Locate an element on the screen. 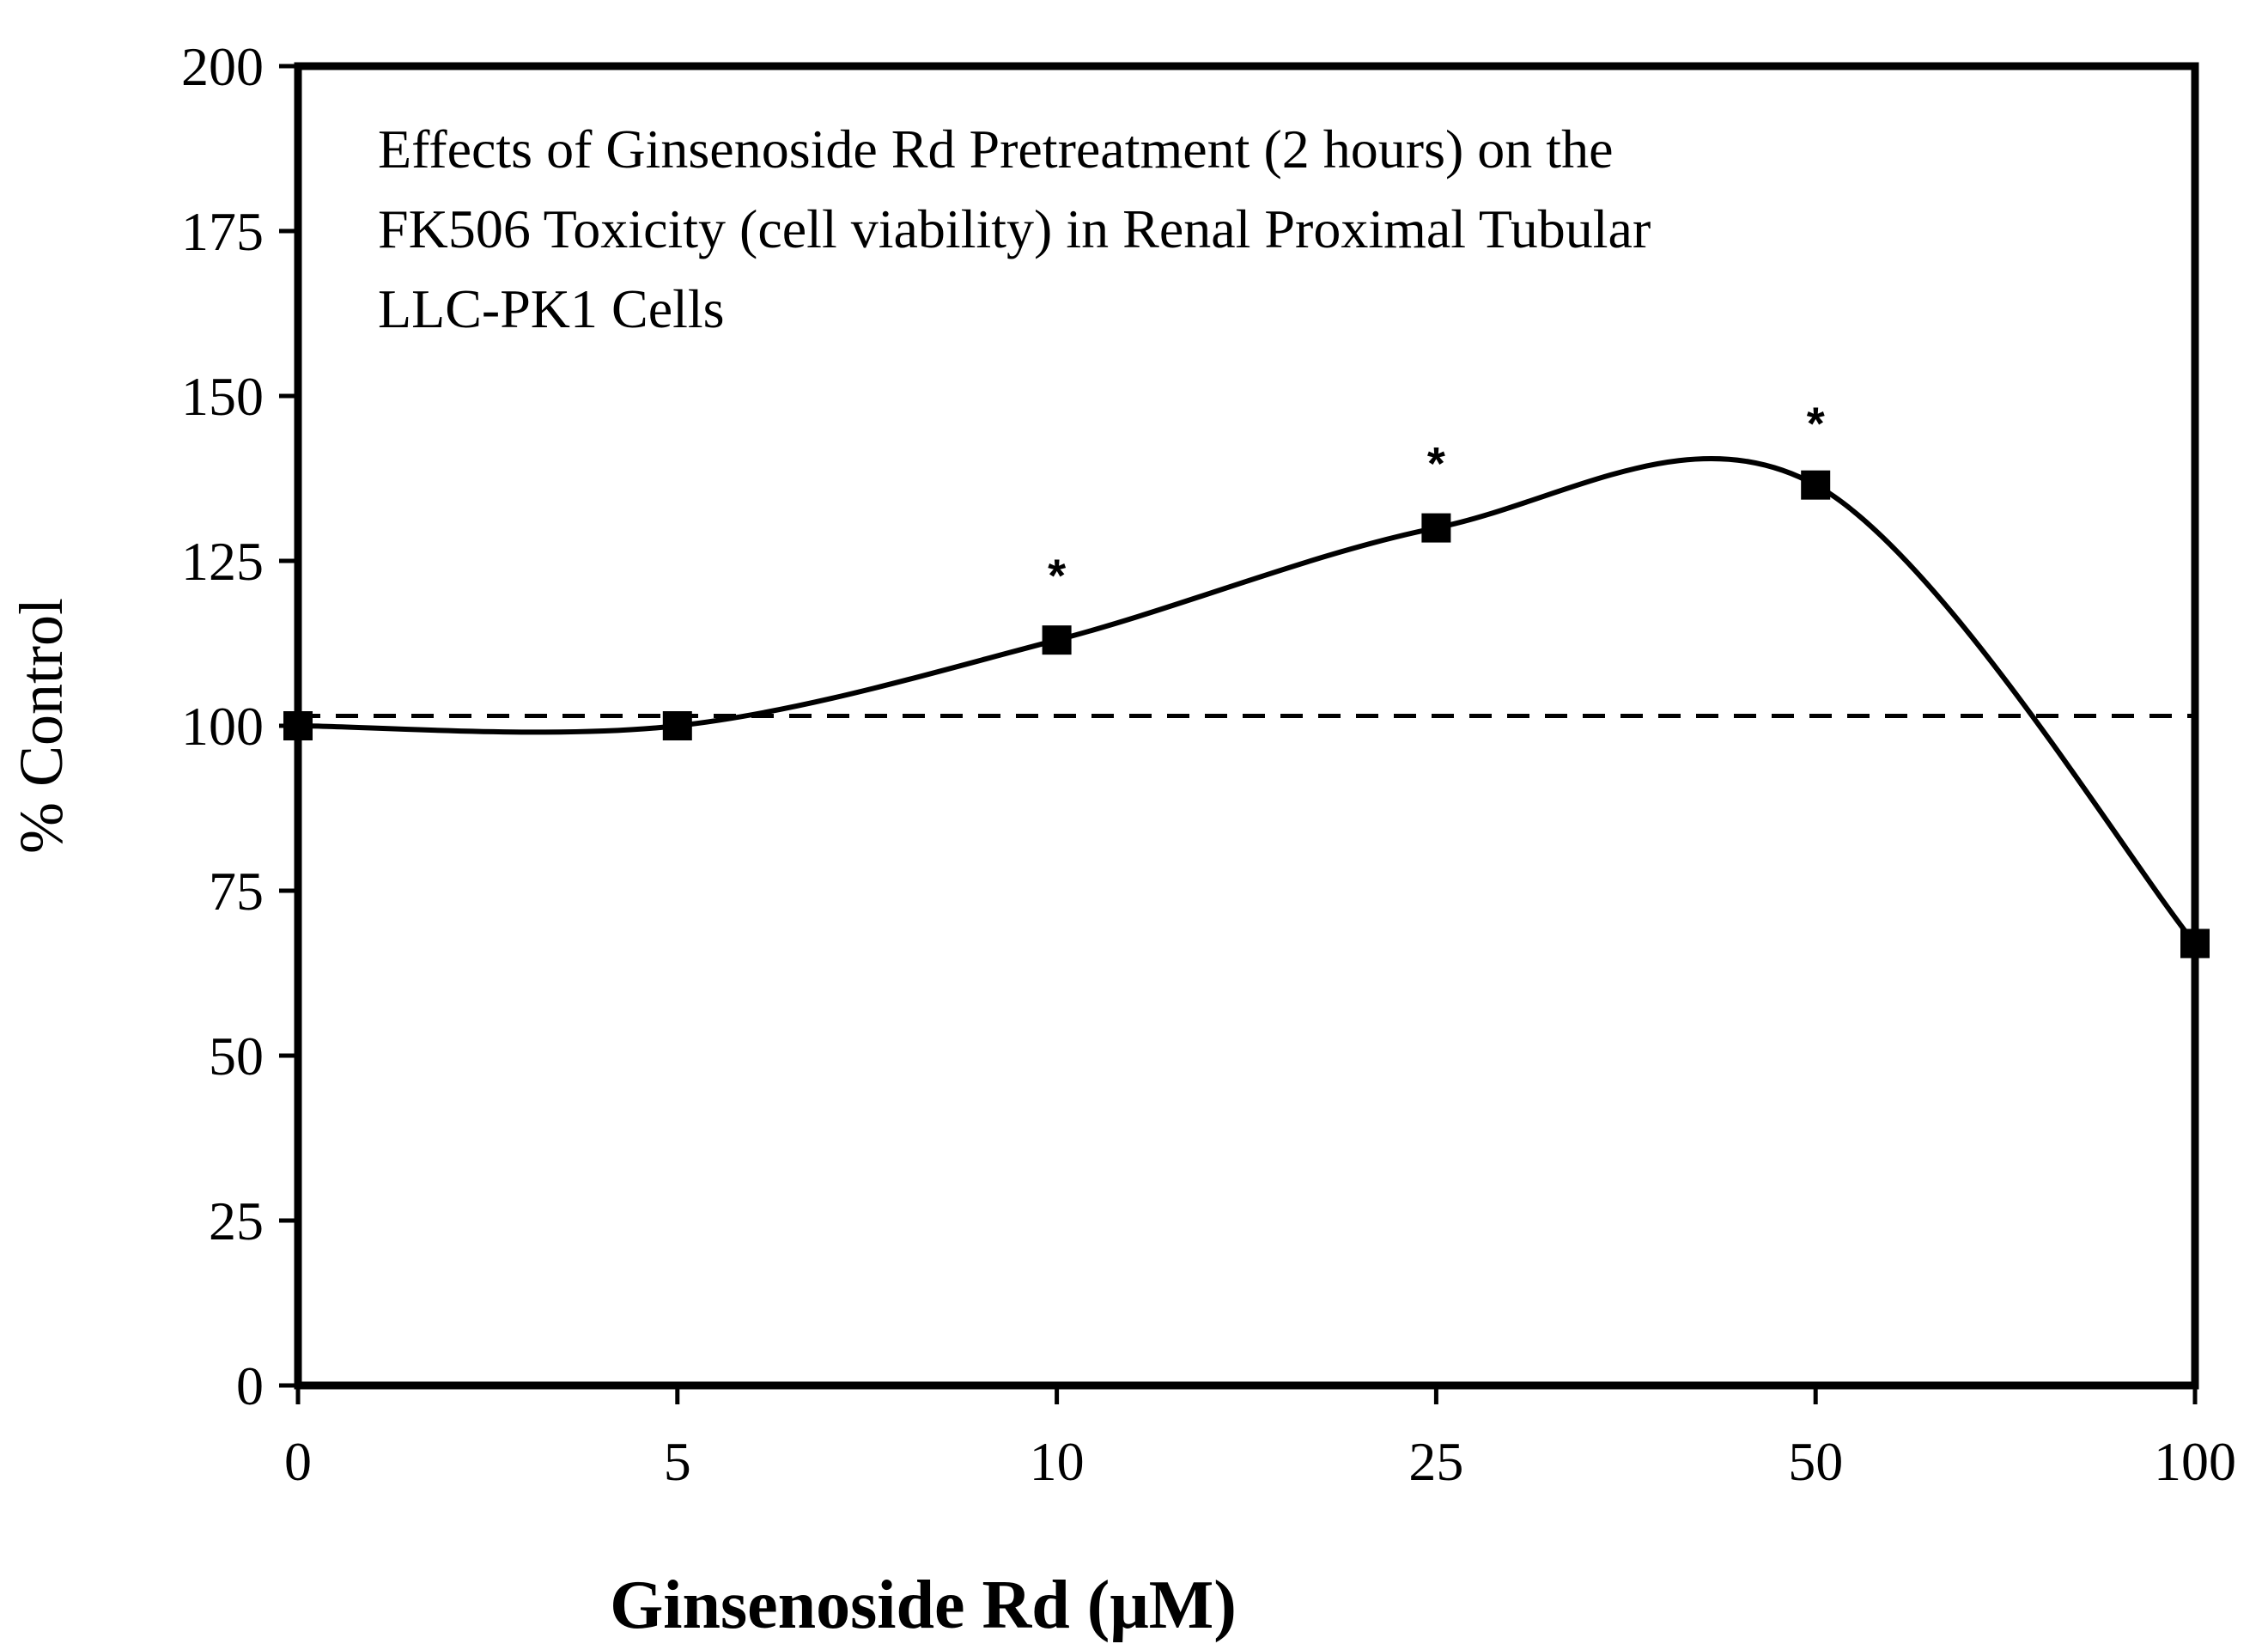 This screenshot has width=2268, height=1650. x-tick-label: 0 is located at coordinates (298, 1462).